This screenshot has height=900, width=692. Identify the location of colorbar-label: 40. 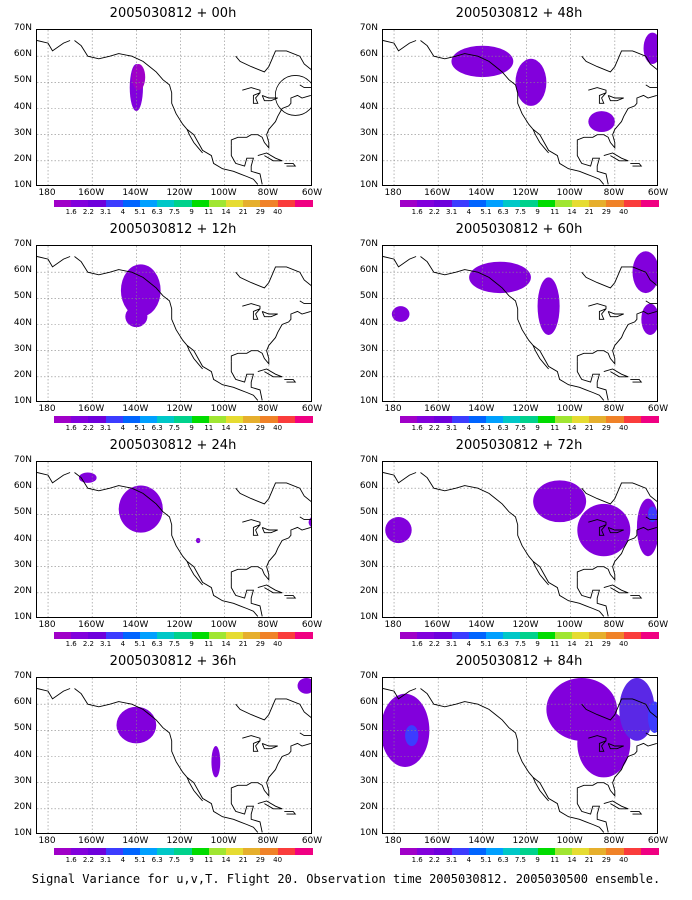
(624, 860).